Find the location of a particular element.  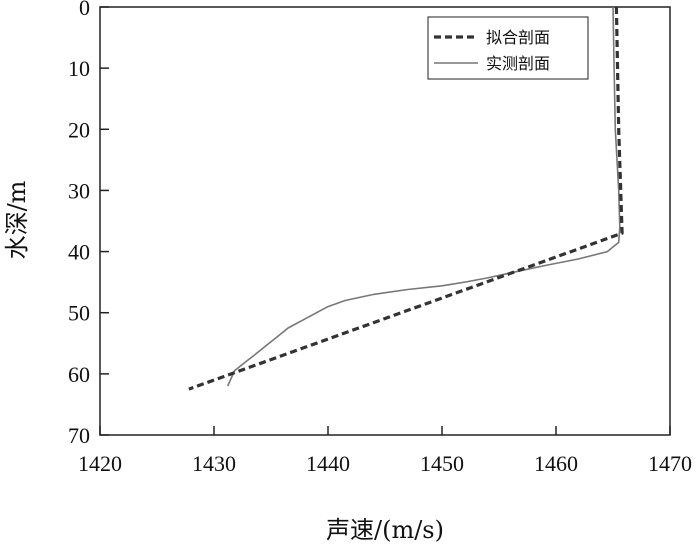

y-tick-label: 70 is located at coordinates (79, 435).